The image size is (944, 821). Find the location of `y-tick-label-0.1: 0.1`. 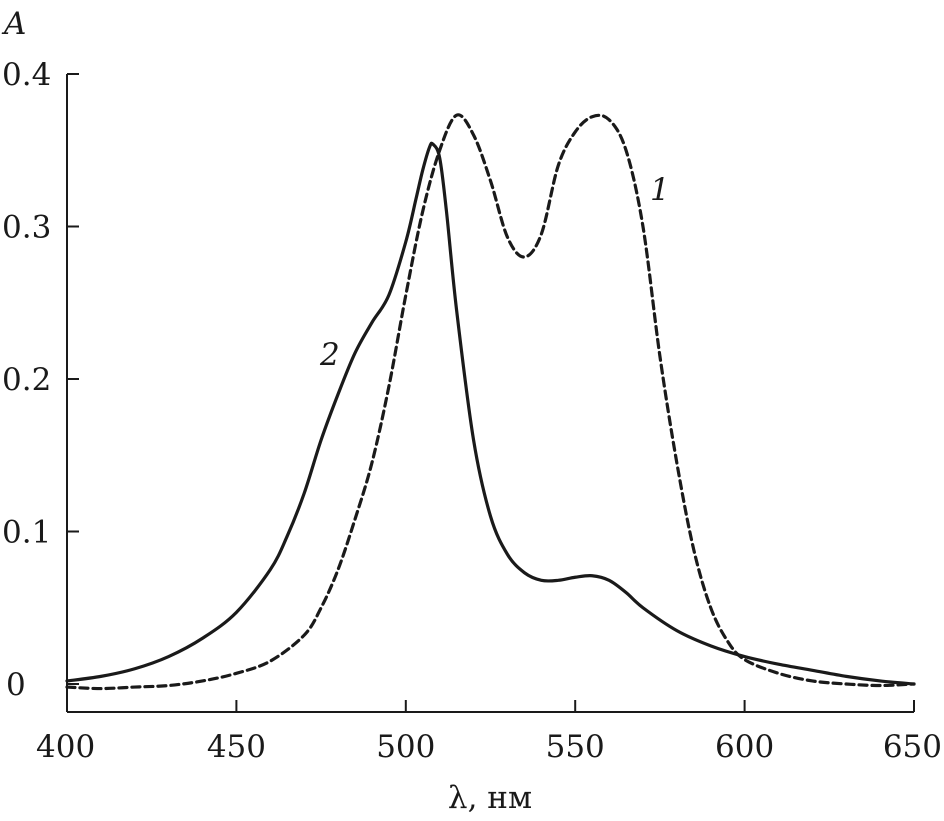

y-tick-label-0.1: 0.1 is located at coordinates (26, 533).